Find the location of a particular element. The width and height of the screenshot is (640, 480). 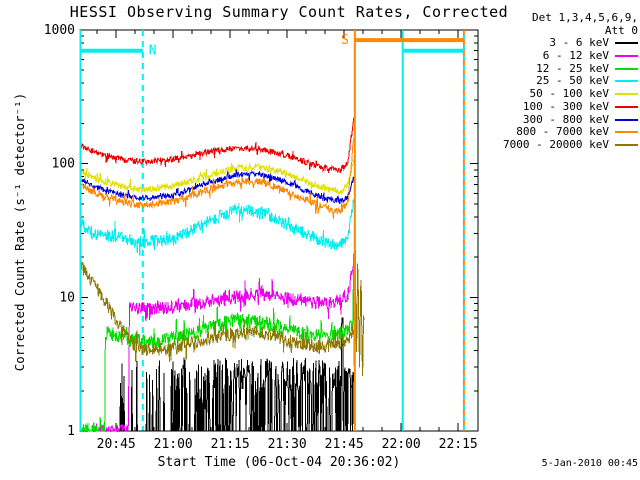

legend-entry: 100 - 300 keV is located at coordinates (570, 106).